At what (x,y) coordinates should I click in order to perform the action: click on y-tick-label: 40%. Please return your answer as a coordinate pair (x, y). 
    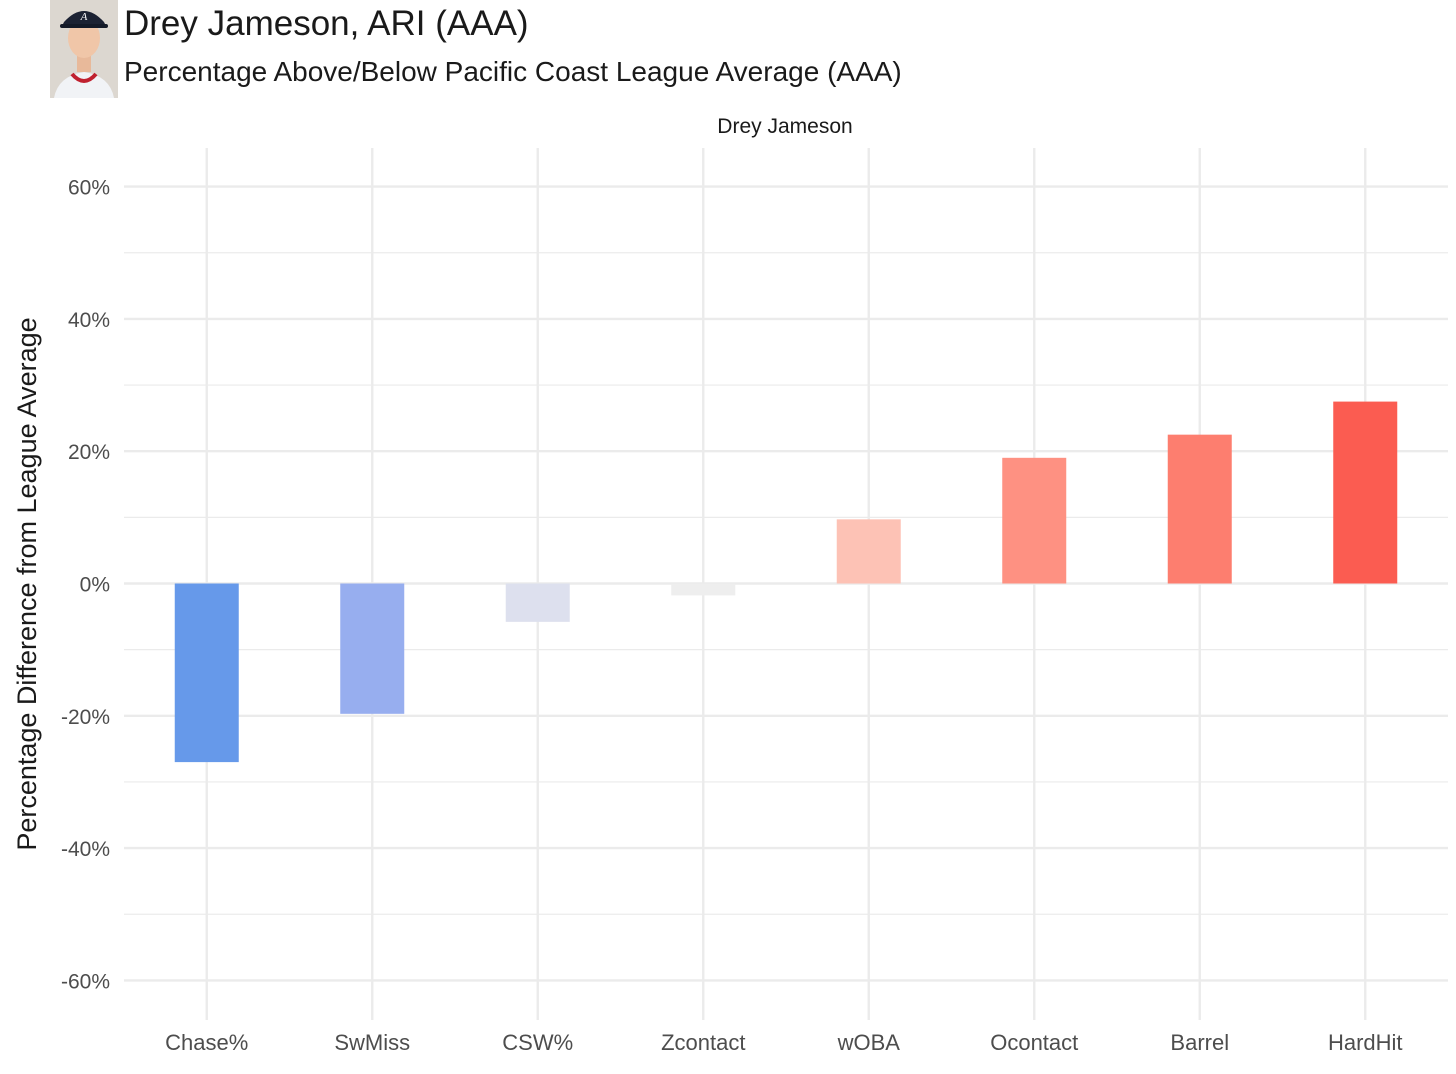
    Looking at the image, I should click on (89, 320).